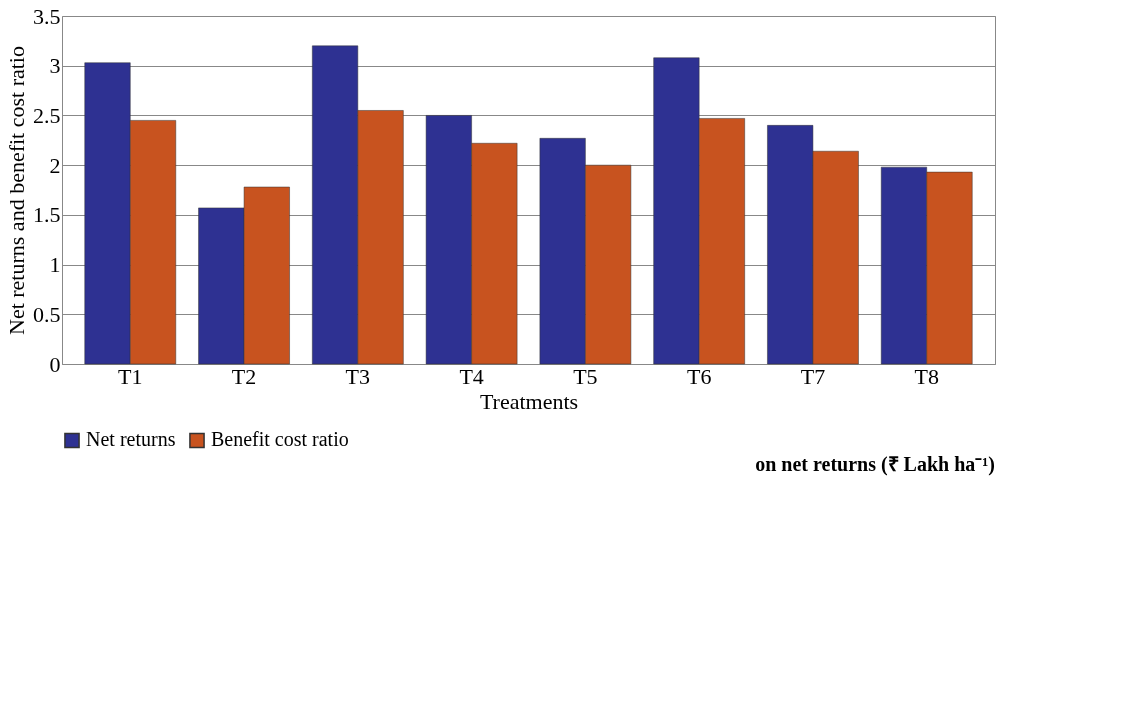 This screenshot has width=1132, height=706. What do you see at coordinates (55, 66) in the screenshot?
I see `y-tick-label: 3` at bounding box center [55, 66].